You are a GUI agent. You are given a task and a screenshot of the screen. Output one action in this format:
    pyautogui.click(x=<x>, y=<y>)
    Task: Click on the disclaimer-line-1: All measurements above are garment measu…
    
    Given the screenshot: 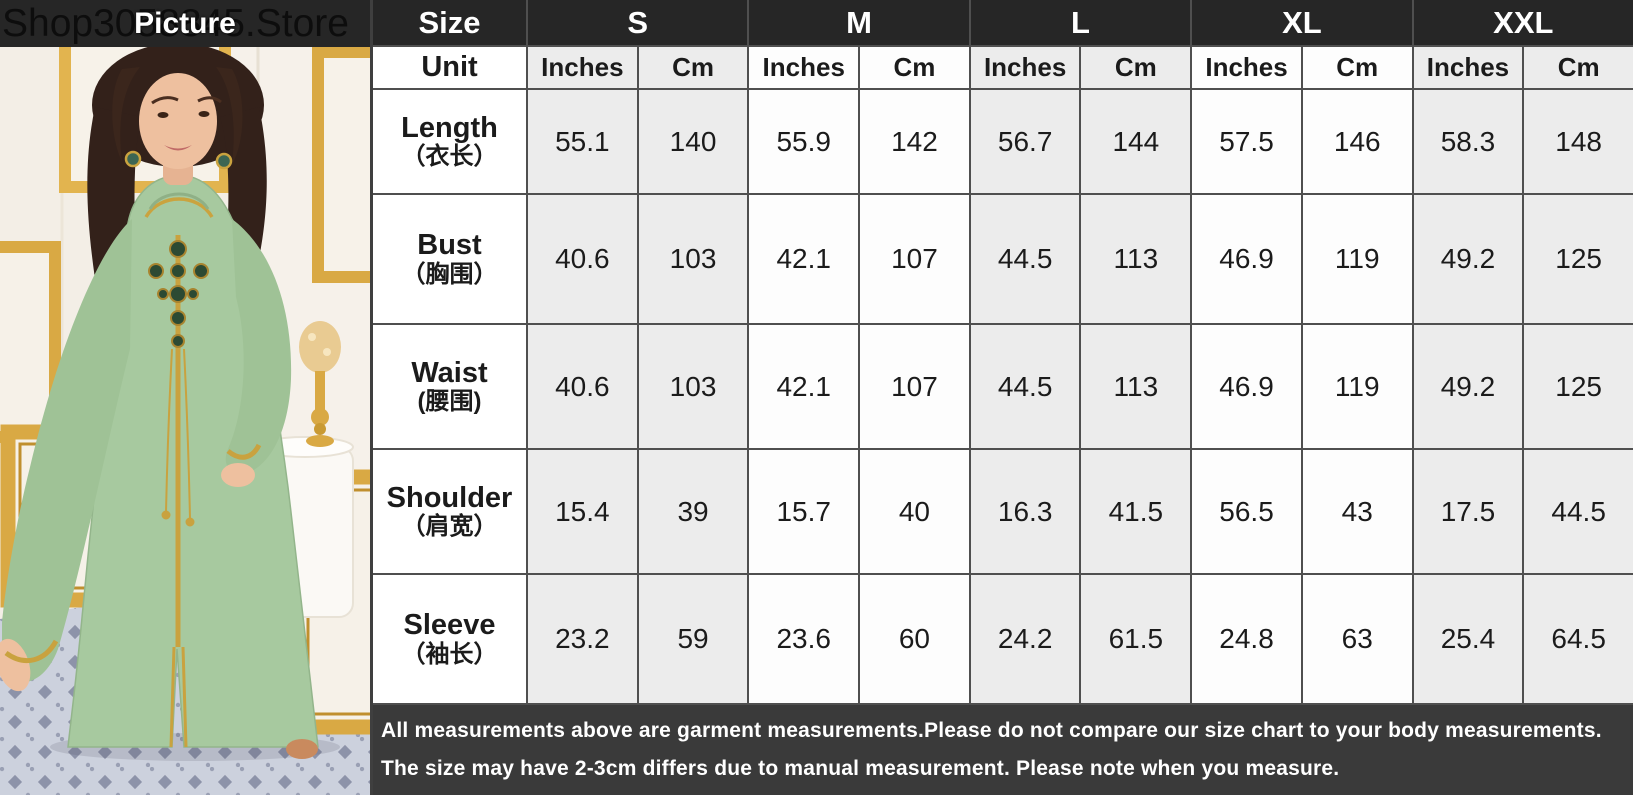 What is the action you would take?
    pyautogui.click(x=991, y=730)
    